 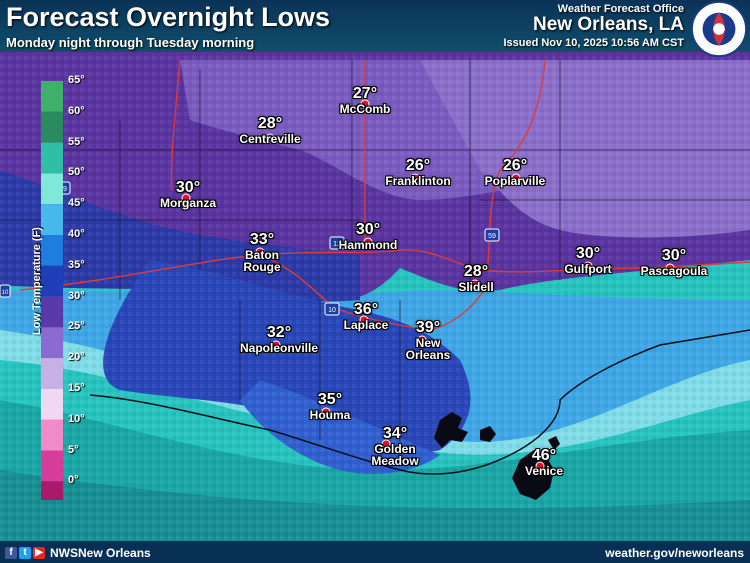 What do you see at coordinates (418, 172) in the screenshot?
I see `city-label-franklinton: 26° Franklinton` at bounding box center [418, 172].